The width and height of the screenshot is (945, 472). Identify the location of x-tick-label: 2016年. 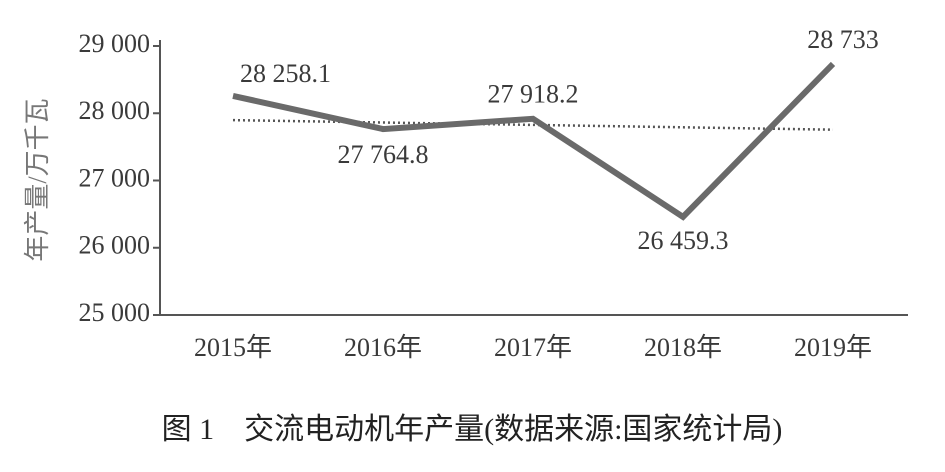
(383, 347).